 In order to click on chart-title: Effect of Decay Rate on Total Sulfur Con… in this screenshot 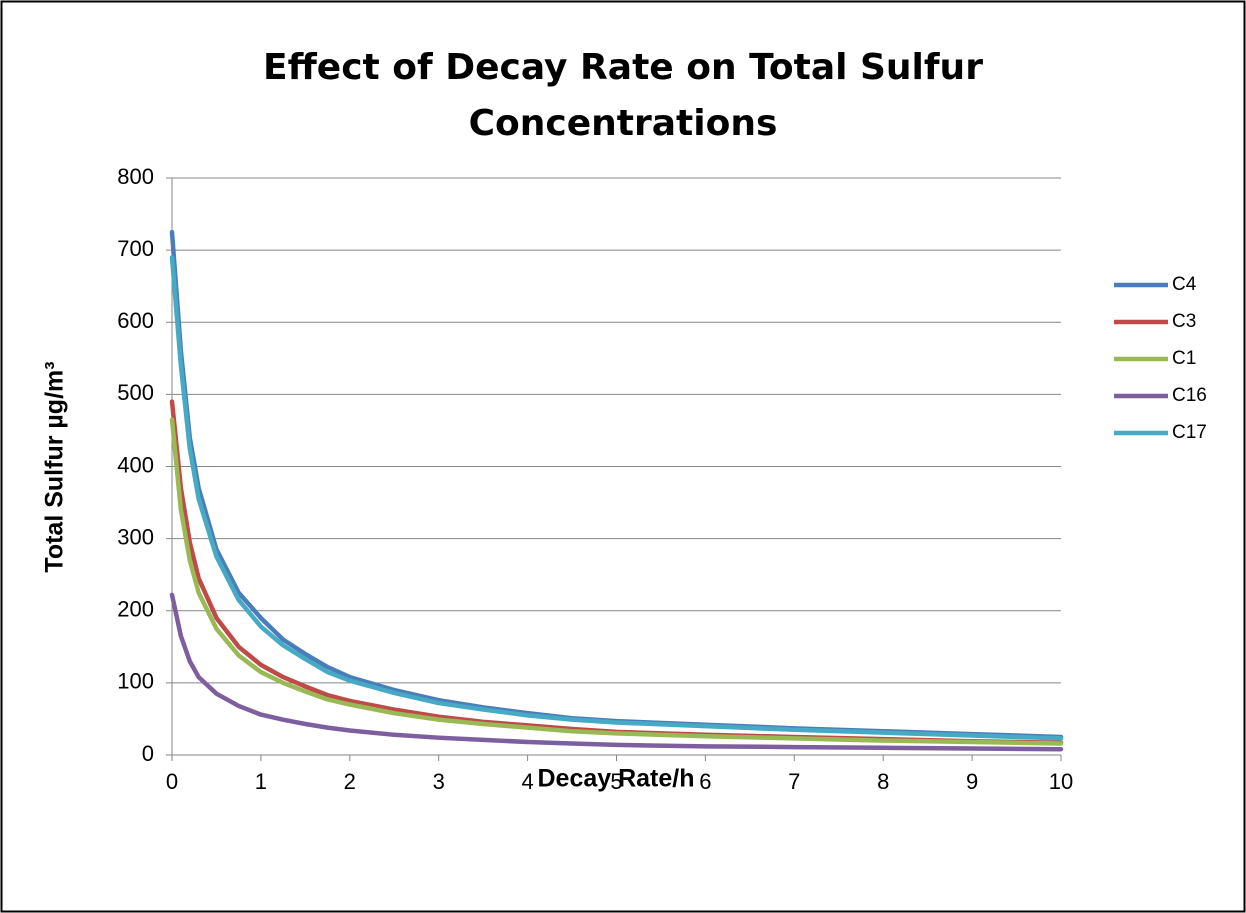, I will do `click(623, 95)`.